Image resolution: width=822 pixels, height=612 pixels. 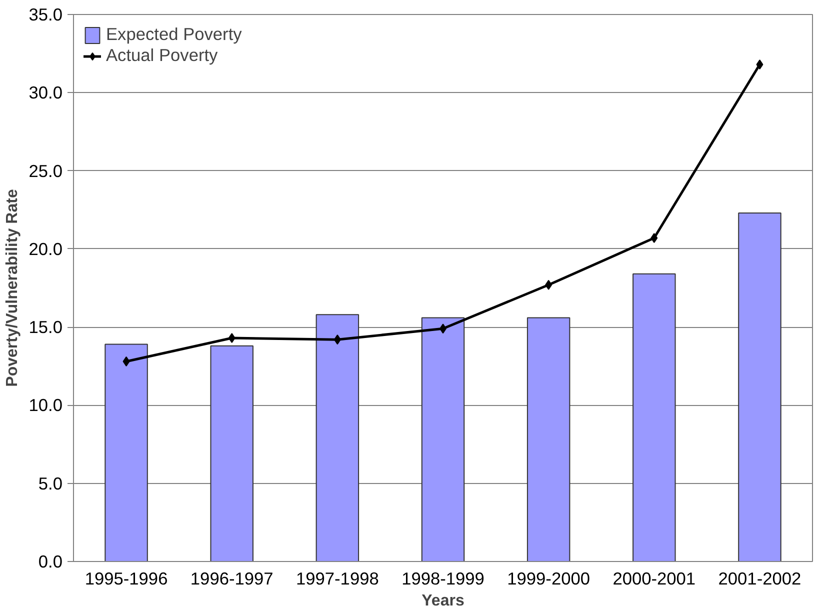 What do you see at coordinates (337, 578) in the screenshot?
I see `x-tick-label: 1997-1998` at bounding box center [337, 578].